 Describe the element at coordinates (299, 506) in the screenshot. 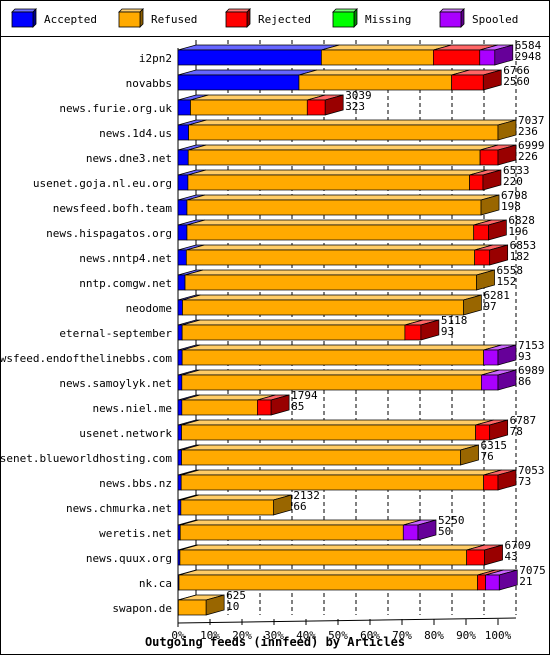

I see `value-accepted-news-chmurka-net: 66` at that location.